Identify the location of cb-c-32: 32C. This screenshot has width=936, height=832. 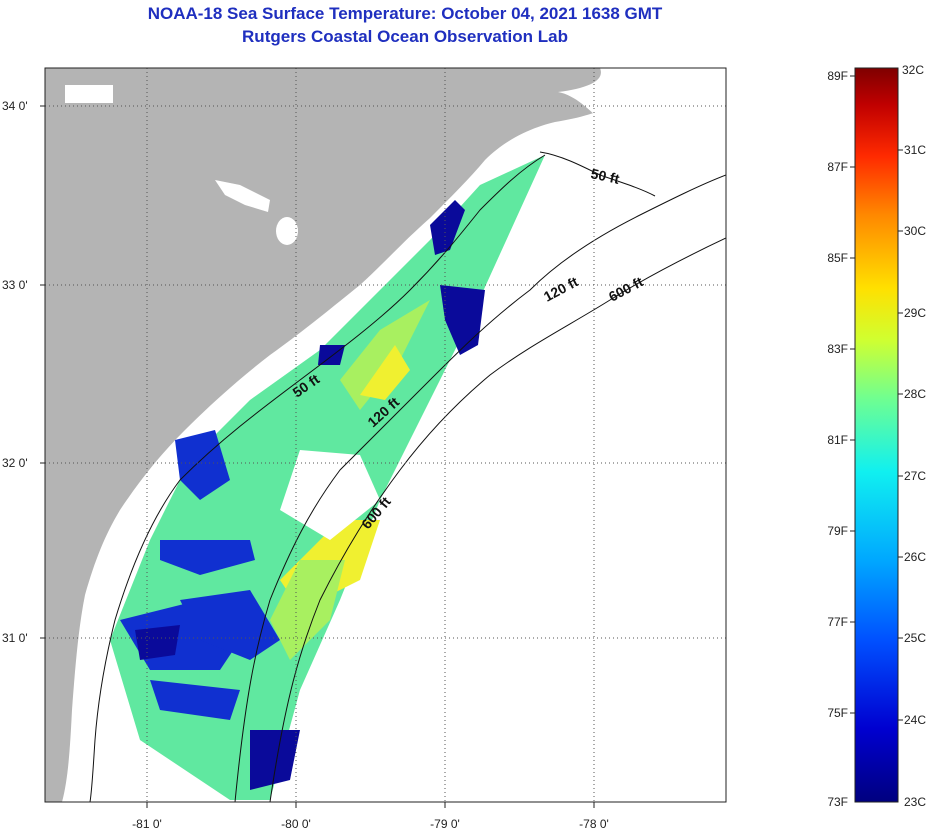
(913, 70).